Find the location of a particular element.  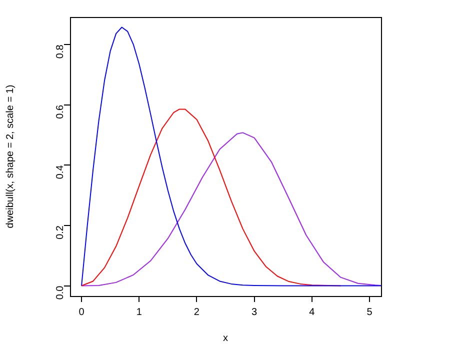

y-tick-label: 0.6 is located at coordinates (60, 111).